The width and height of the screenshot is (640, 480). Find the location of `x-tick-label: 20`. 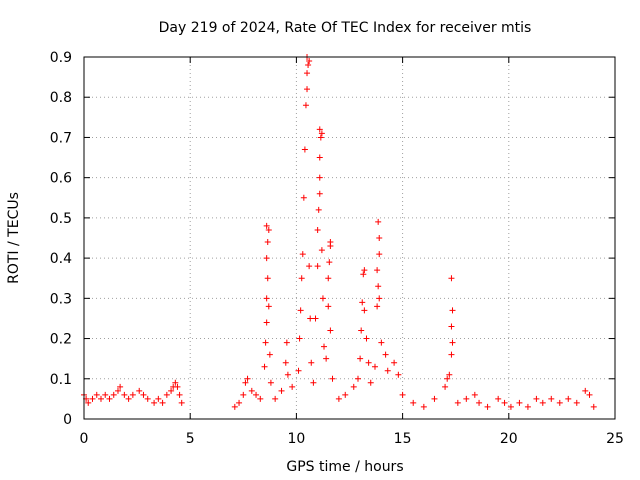

x-tick-label: 20 is located at coordinates (509, 439).